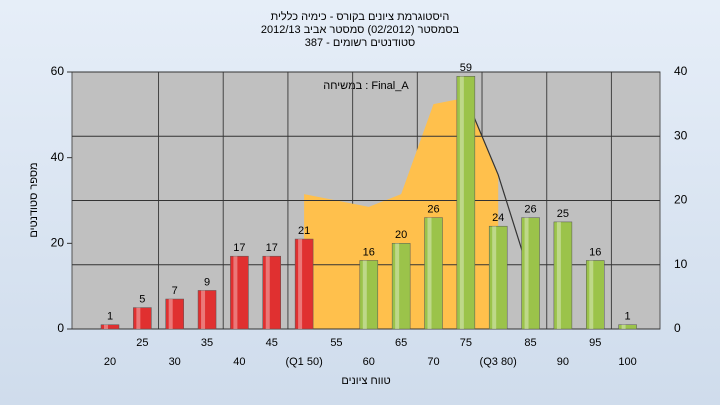 Image resolution: width=720 pixels, height=405 pixels. I want to click on x-tick-label: 75, so click(466, 343).